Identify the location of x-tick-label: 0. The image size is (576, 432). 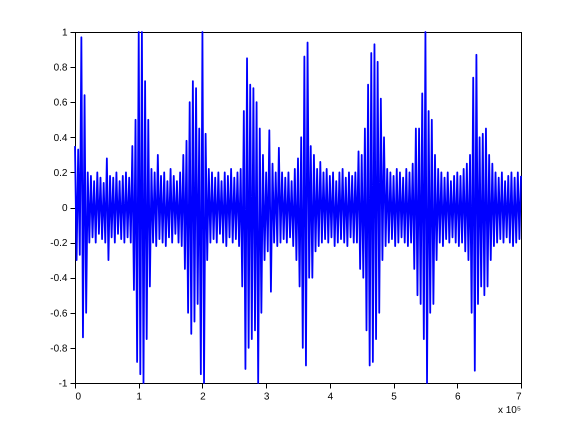
(79, 397).